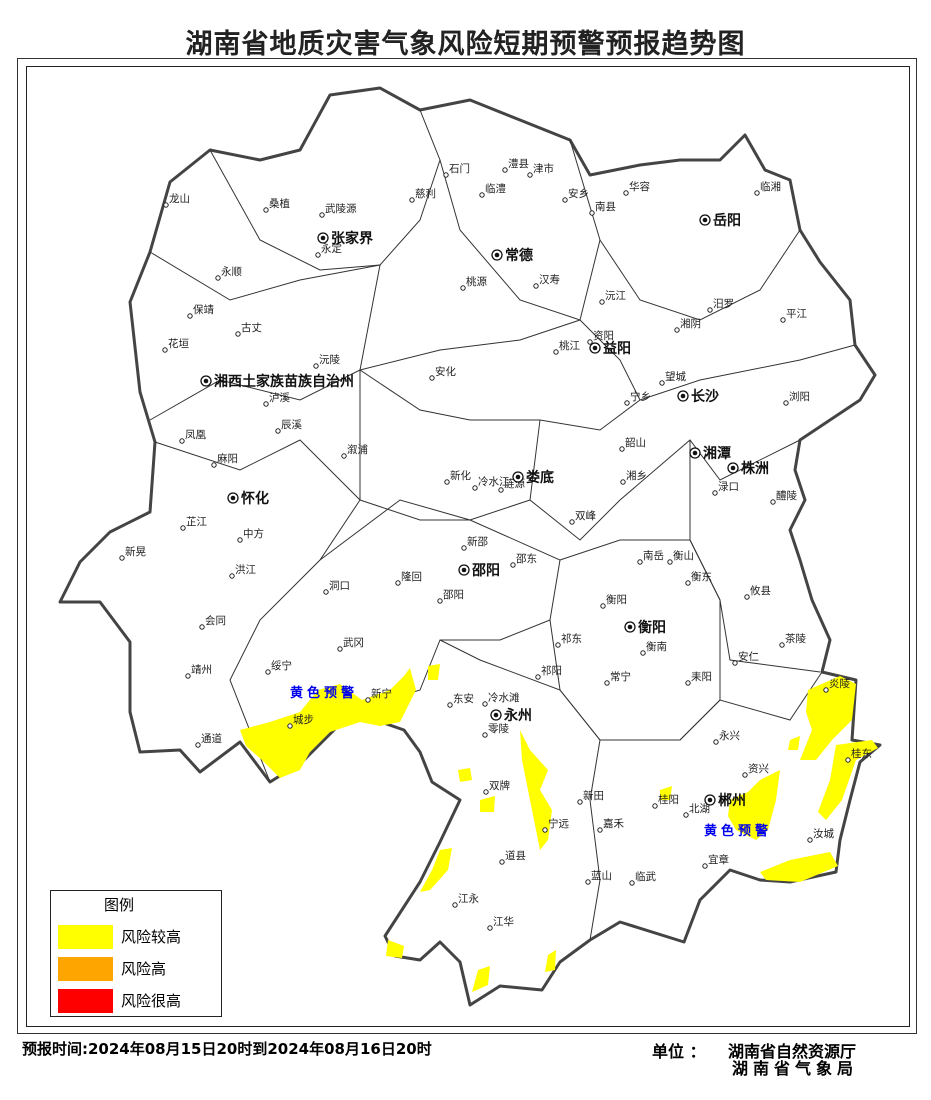 The height and width of the screenshot is (1100, 931). Describe the element at coordinates (679, 1051) in the screenshot. I see `unit-label: 单位 ：` at that location.